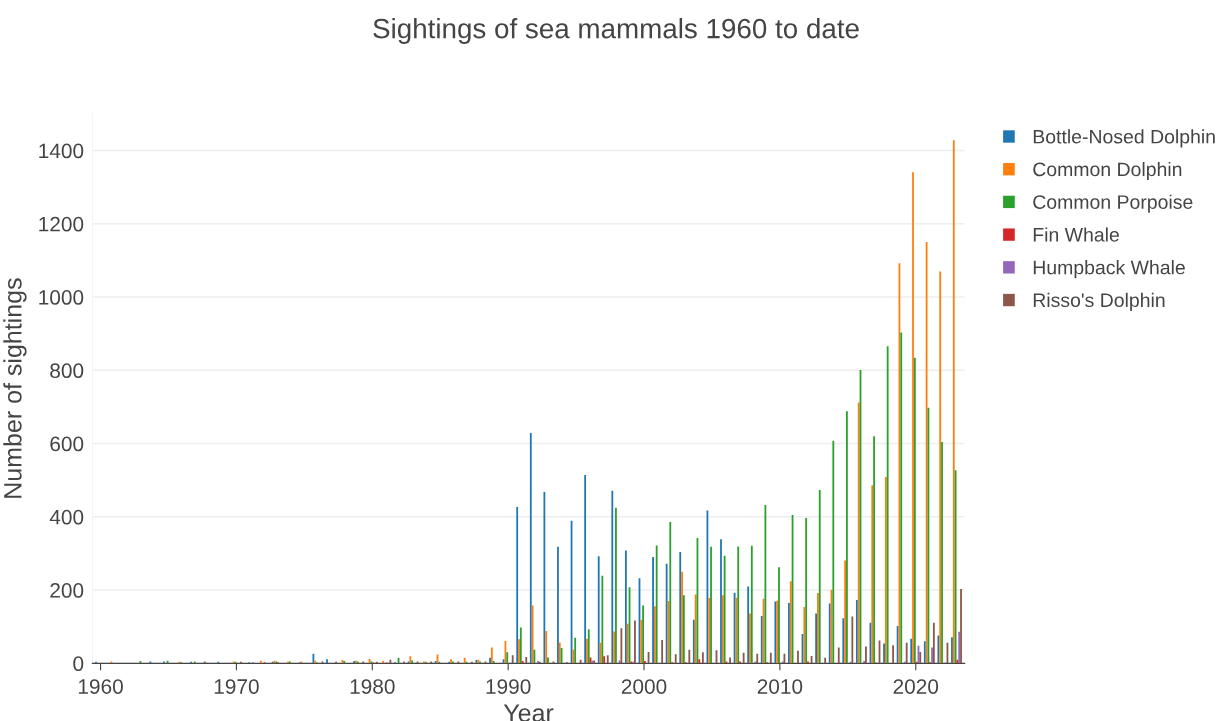 Image resolution: width=1232 pixels, height=721 pixels. Describe the element at coordinates (78, 664) in the screenshot. I see `y-tick-label: 0` at that location.